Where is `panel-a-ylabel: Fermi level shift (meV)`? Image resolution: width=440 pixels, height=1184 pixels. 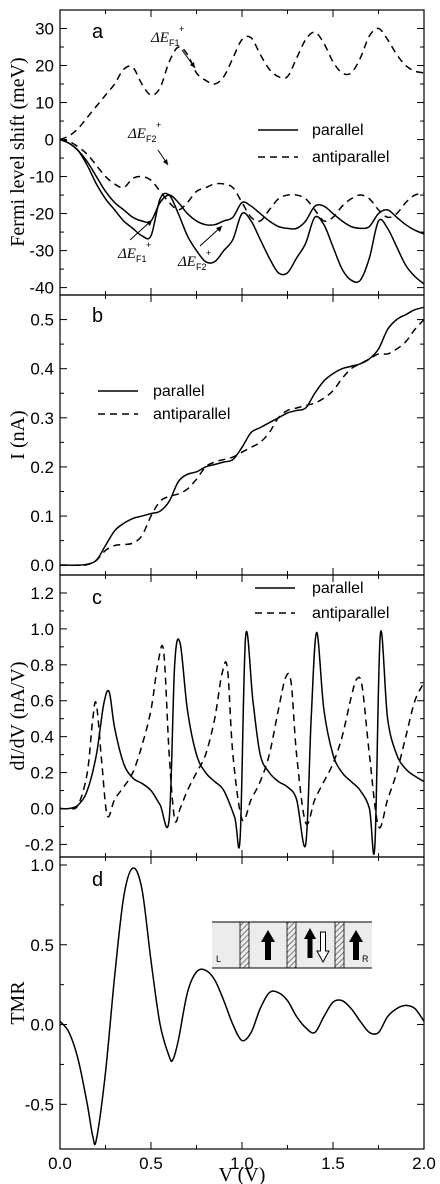
panel-a-ylabel: Fermi level shift (meV) is located at coordinates (18, 151).